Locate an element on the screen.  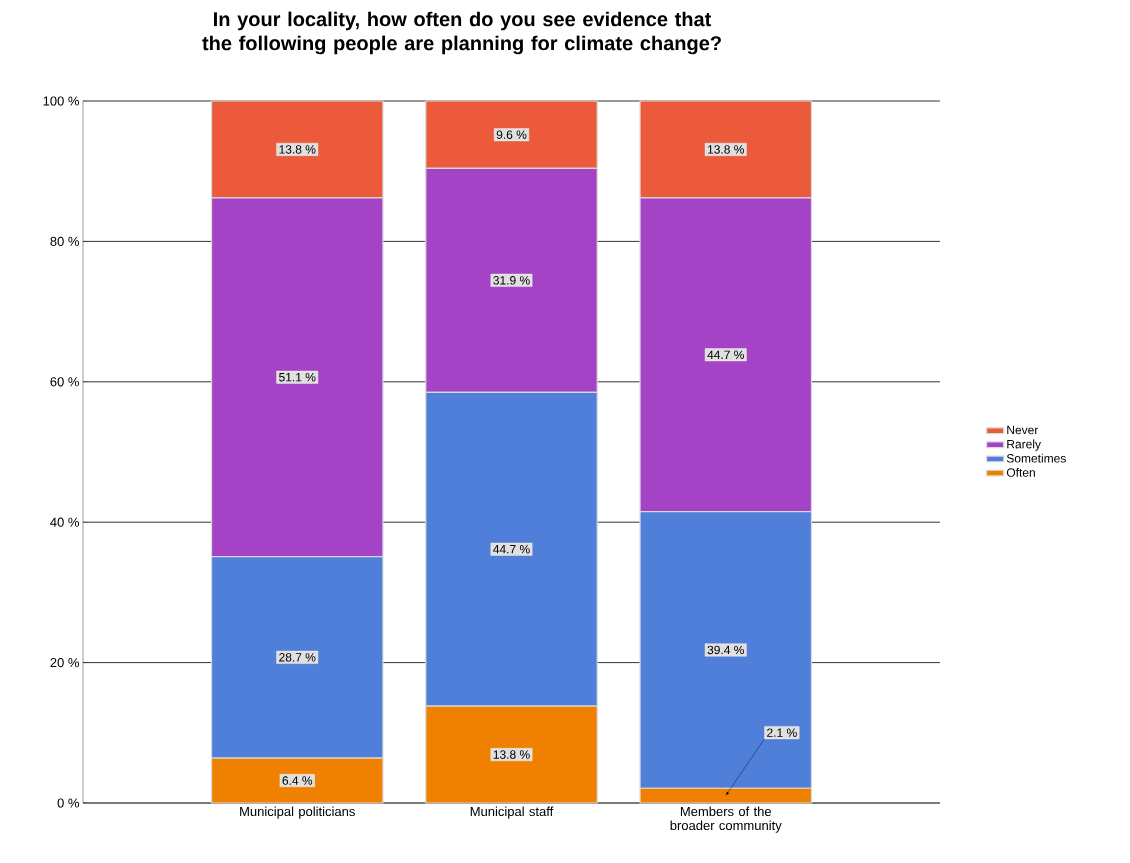
y-tick-label: 0 % is located at coordinates (68, 803).